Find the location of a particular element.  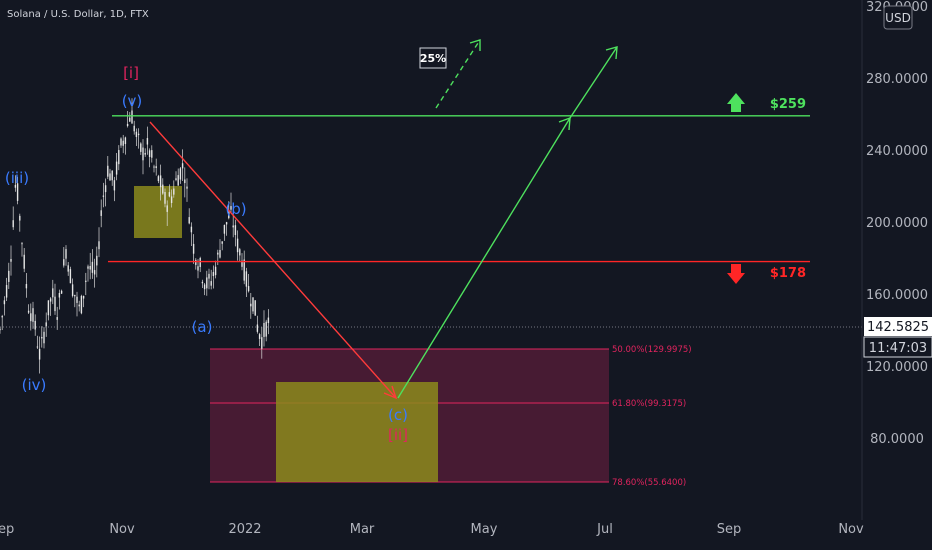

time-axis-tick: May is located at coordinates (484, 529).